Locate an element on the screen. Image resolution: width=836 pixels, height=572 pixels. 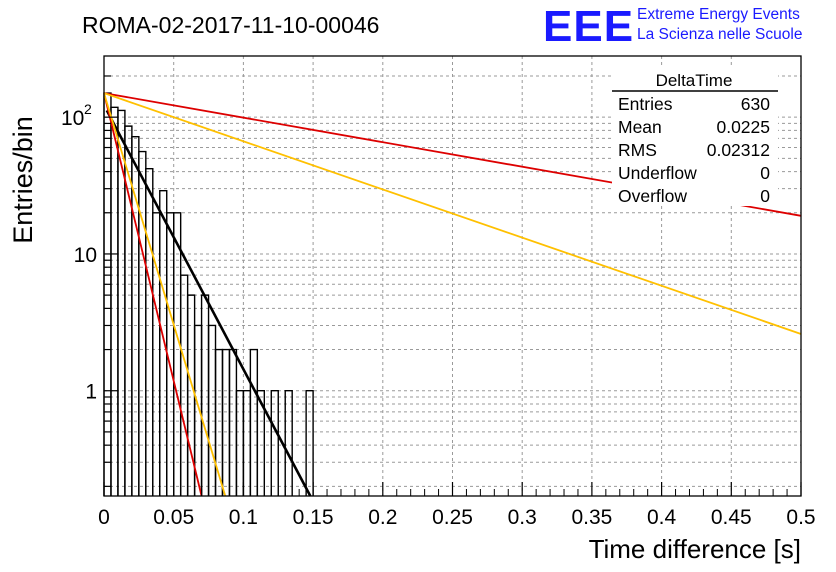
x-axis-title: Time difference [s] is located at coordinates (695, 549).